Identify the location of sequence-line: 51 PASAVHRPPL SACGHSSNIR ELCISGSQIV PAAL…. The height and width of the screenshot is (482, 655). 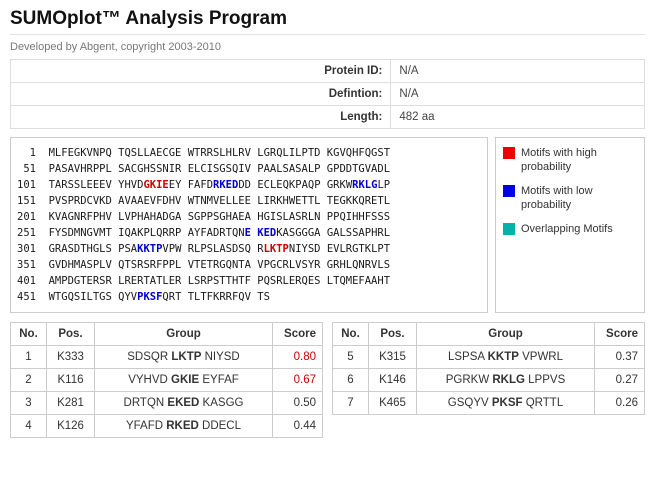
(249, 169).